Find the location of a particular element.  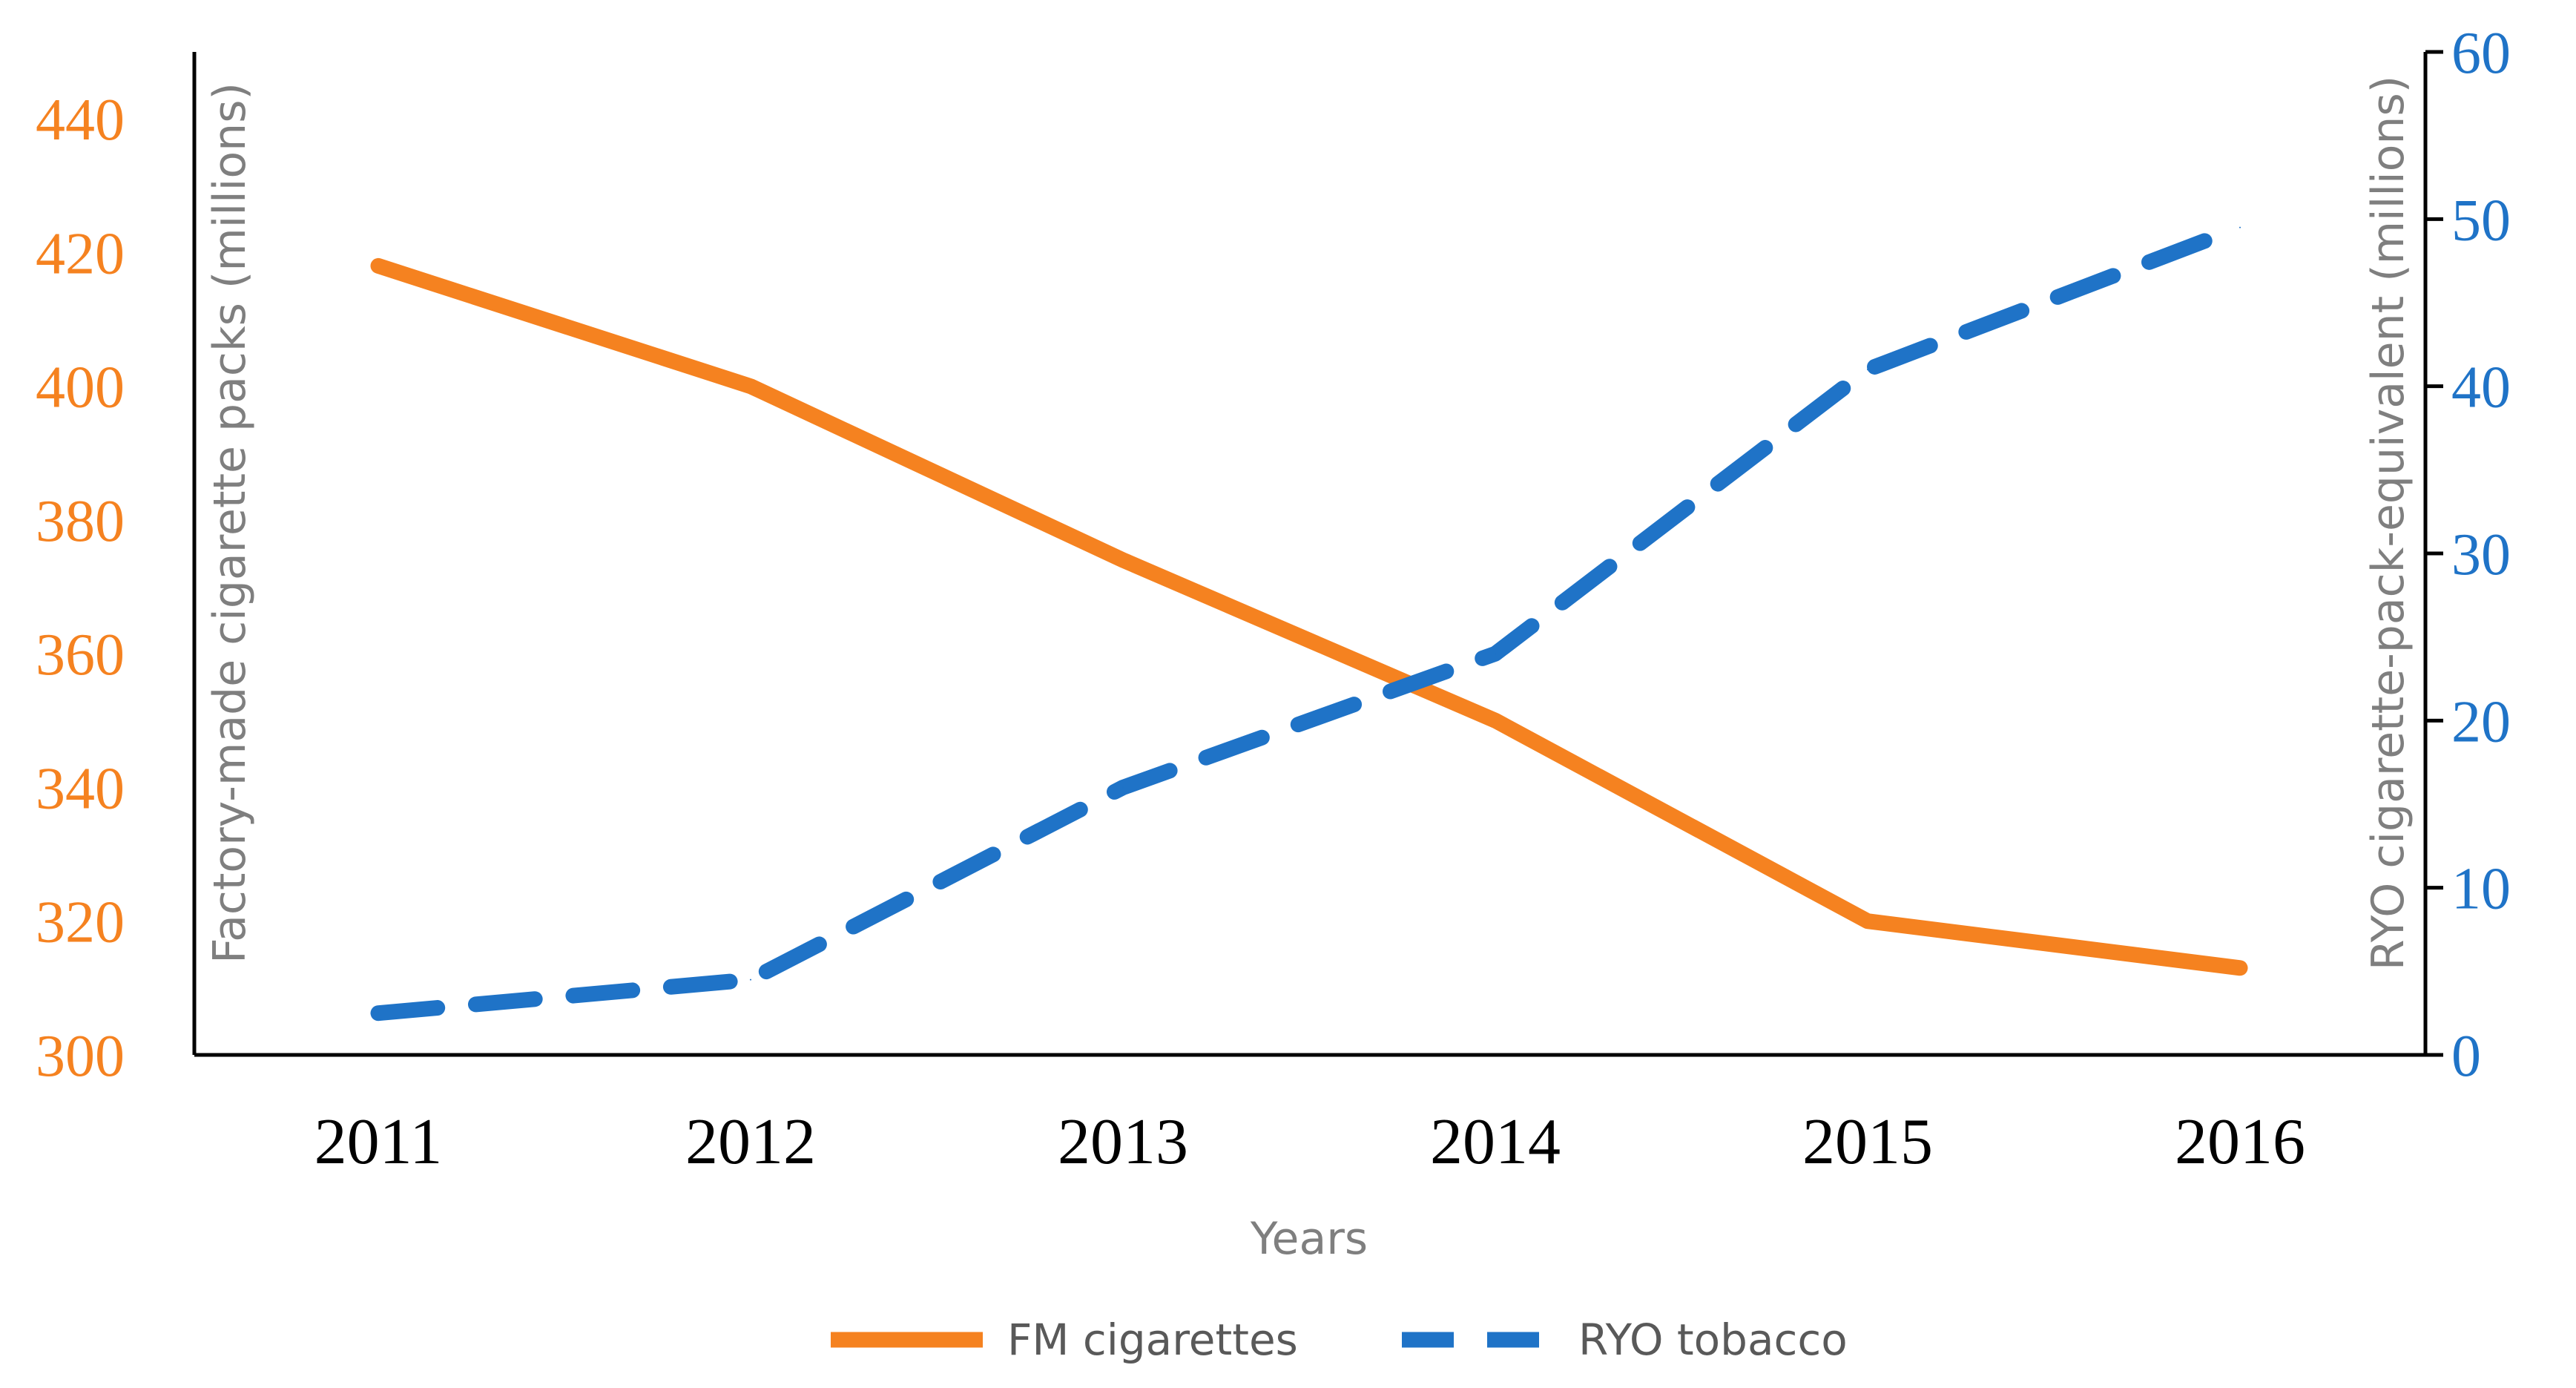

y-right-tick-label: 40 is located at coordinates (2481, 388).